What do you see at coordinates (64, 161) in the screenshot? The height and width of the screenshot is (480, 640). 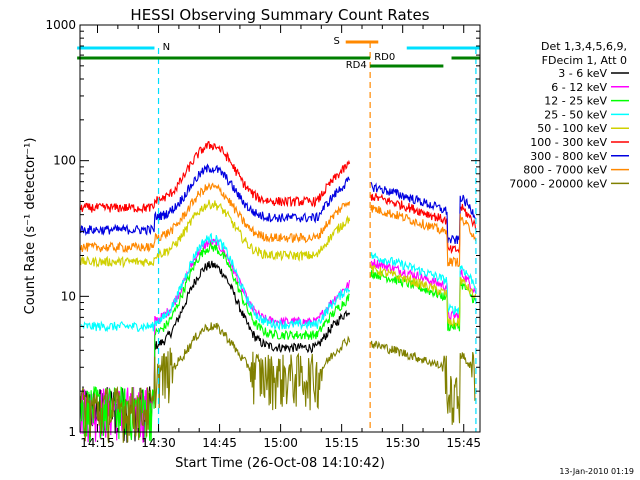 I see `y-tick-label: 100` at bounding box center [64, 161].